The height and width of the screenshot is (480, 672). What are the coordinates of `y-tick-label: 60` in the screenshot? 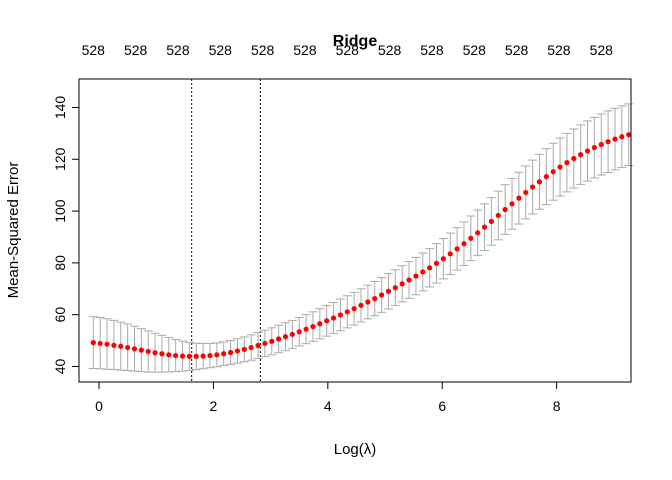 It's located at (60, 315).